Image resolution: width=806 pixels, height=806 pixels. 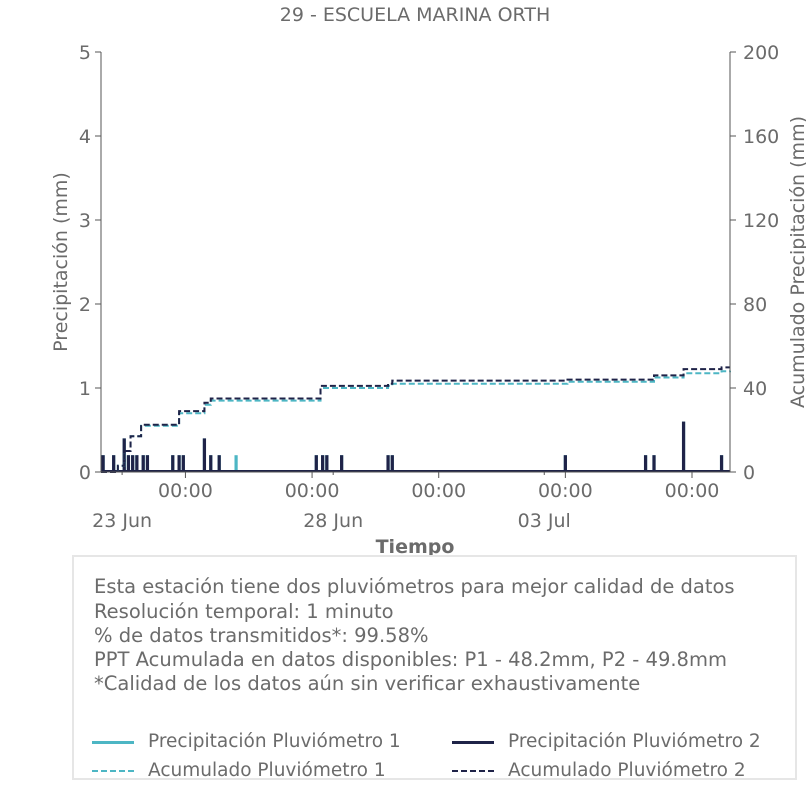 I want to click on y-right-tick-label: 80, so click(x=755, y=305).